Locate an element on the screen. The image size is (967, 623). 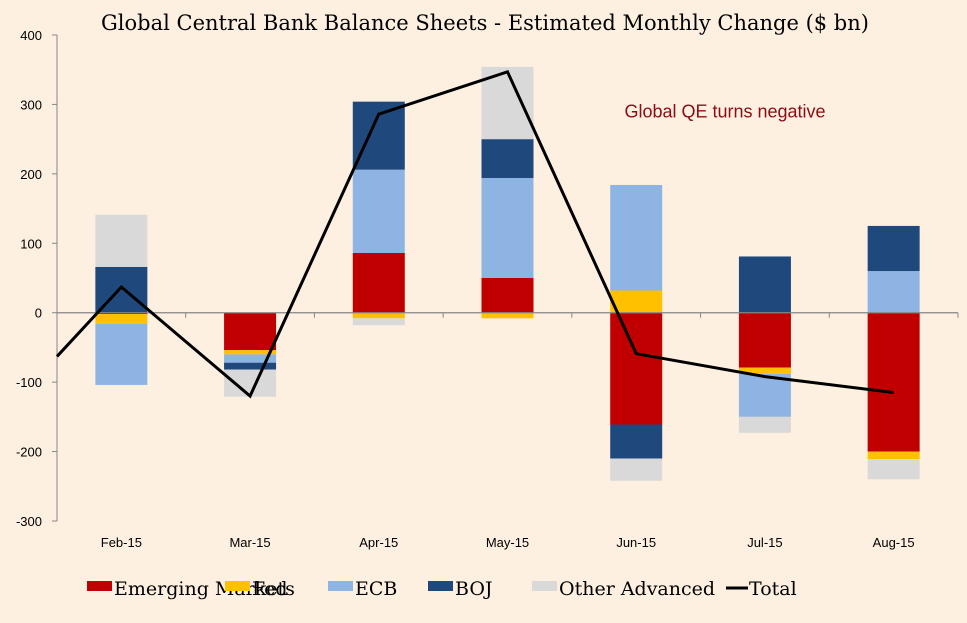
x-tick-label: Mar-15 is located at coordinates (249, 542).